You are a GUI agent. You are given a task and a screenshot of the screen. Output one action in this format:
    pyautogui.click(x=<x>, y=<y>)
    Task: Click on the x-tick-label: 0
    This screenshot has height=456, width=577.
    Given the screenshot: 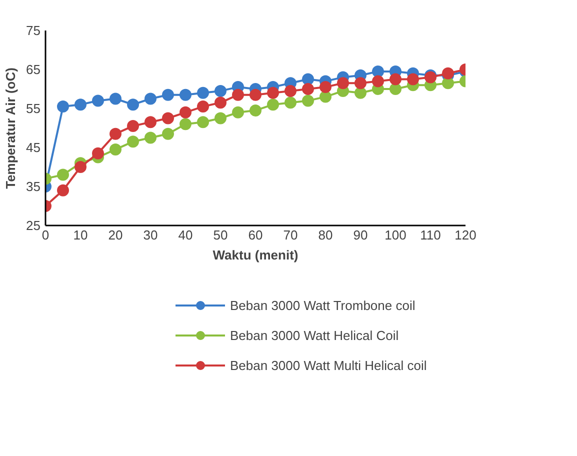 What is the action you would take?
    pyautogui.click(x=46, y=235)
    